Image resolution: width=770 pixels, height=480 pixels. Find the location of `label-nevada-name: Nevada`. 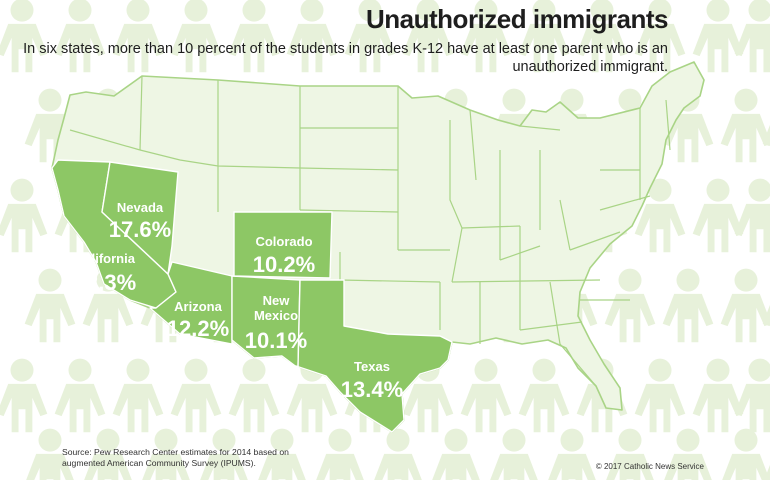

label-nevada-name: Nevada is located at coordinates (140, 207).